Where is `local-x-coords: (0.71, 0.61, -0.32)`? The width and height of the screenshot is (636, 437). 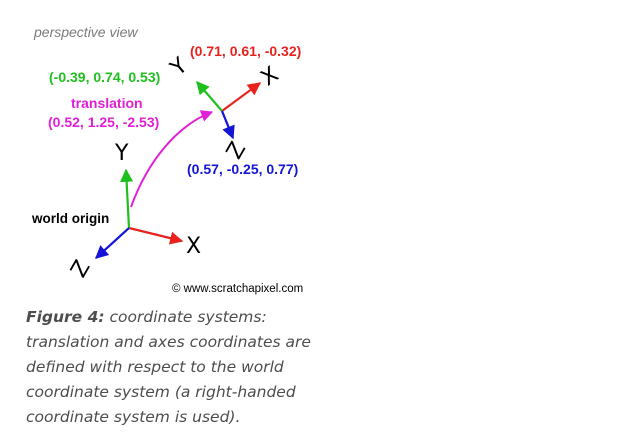
local-x-coords: (0.71, 0.61, -0.32) is located at coordinates (245, 51).